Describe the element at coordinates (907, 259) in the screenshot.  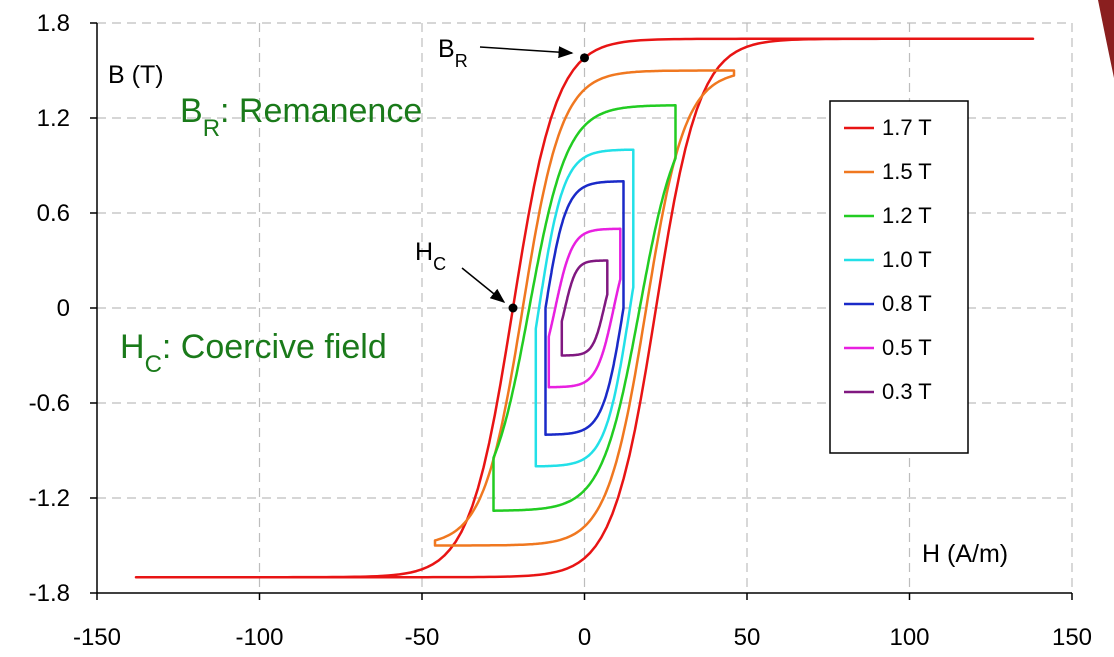
I see `legend-label: 1.0 T` at that location.